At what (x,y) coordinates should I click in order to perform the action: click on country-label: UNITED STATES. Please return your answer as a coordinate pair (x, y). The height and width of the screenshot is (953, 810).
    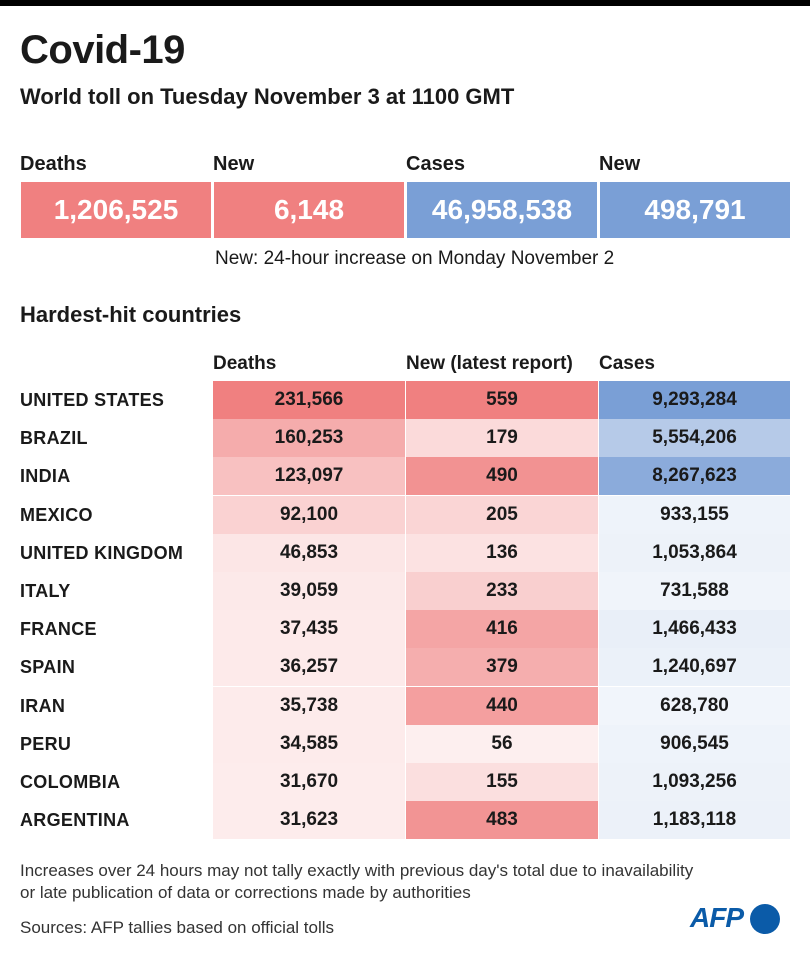
    Looking at the image, I should click on (92, 400).